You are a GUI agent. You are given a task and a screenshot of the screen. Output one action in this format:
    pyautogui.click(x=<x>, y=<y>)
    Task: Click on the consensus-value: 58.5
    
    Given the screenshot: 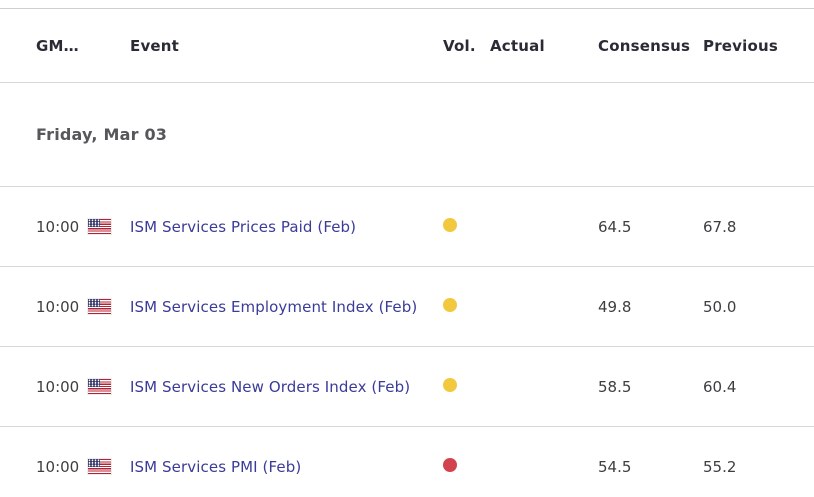 What is the action you would take?
    pyautogui.click(x=615, y=386)
    